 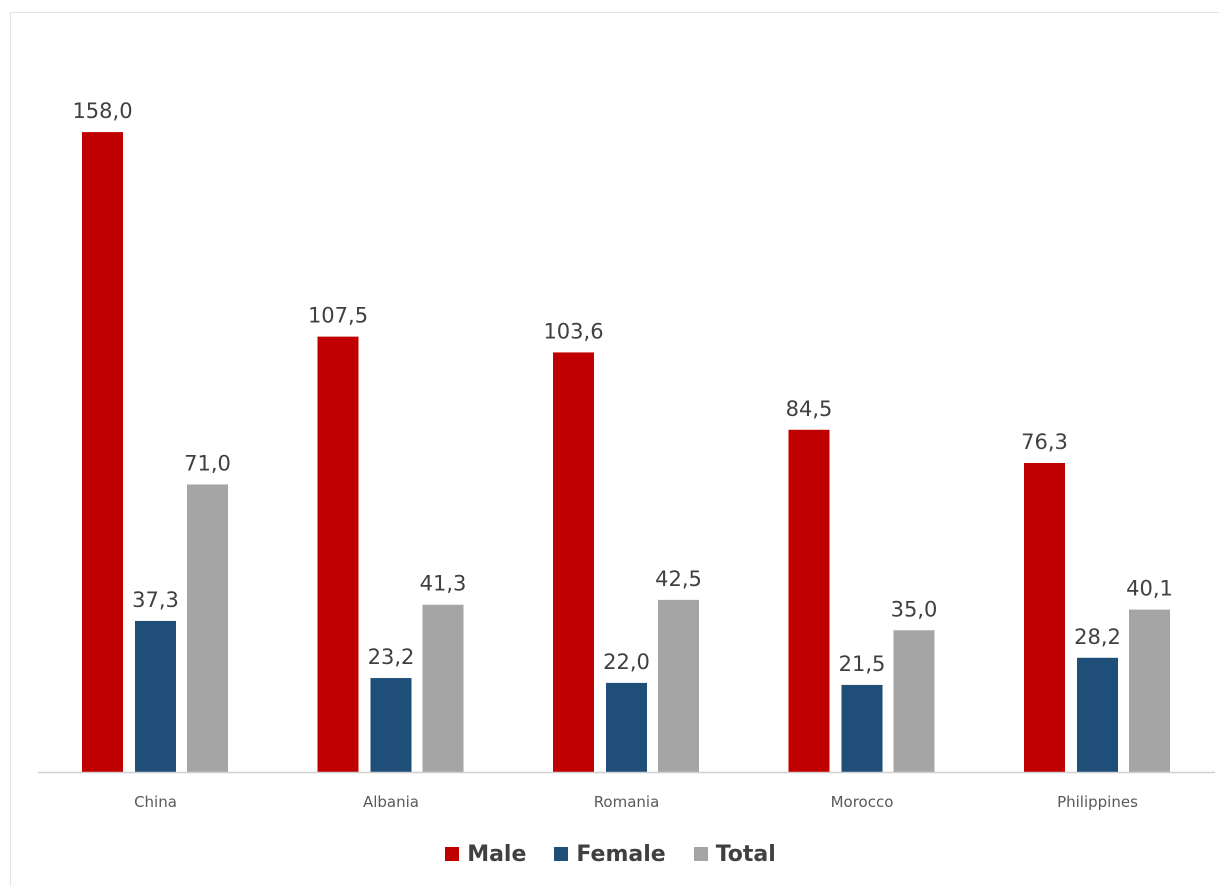 What do you see at coordinates (102, 452) in the screenshot?
I see `bar-male-china` at bounding box center [102, 452].